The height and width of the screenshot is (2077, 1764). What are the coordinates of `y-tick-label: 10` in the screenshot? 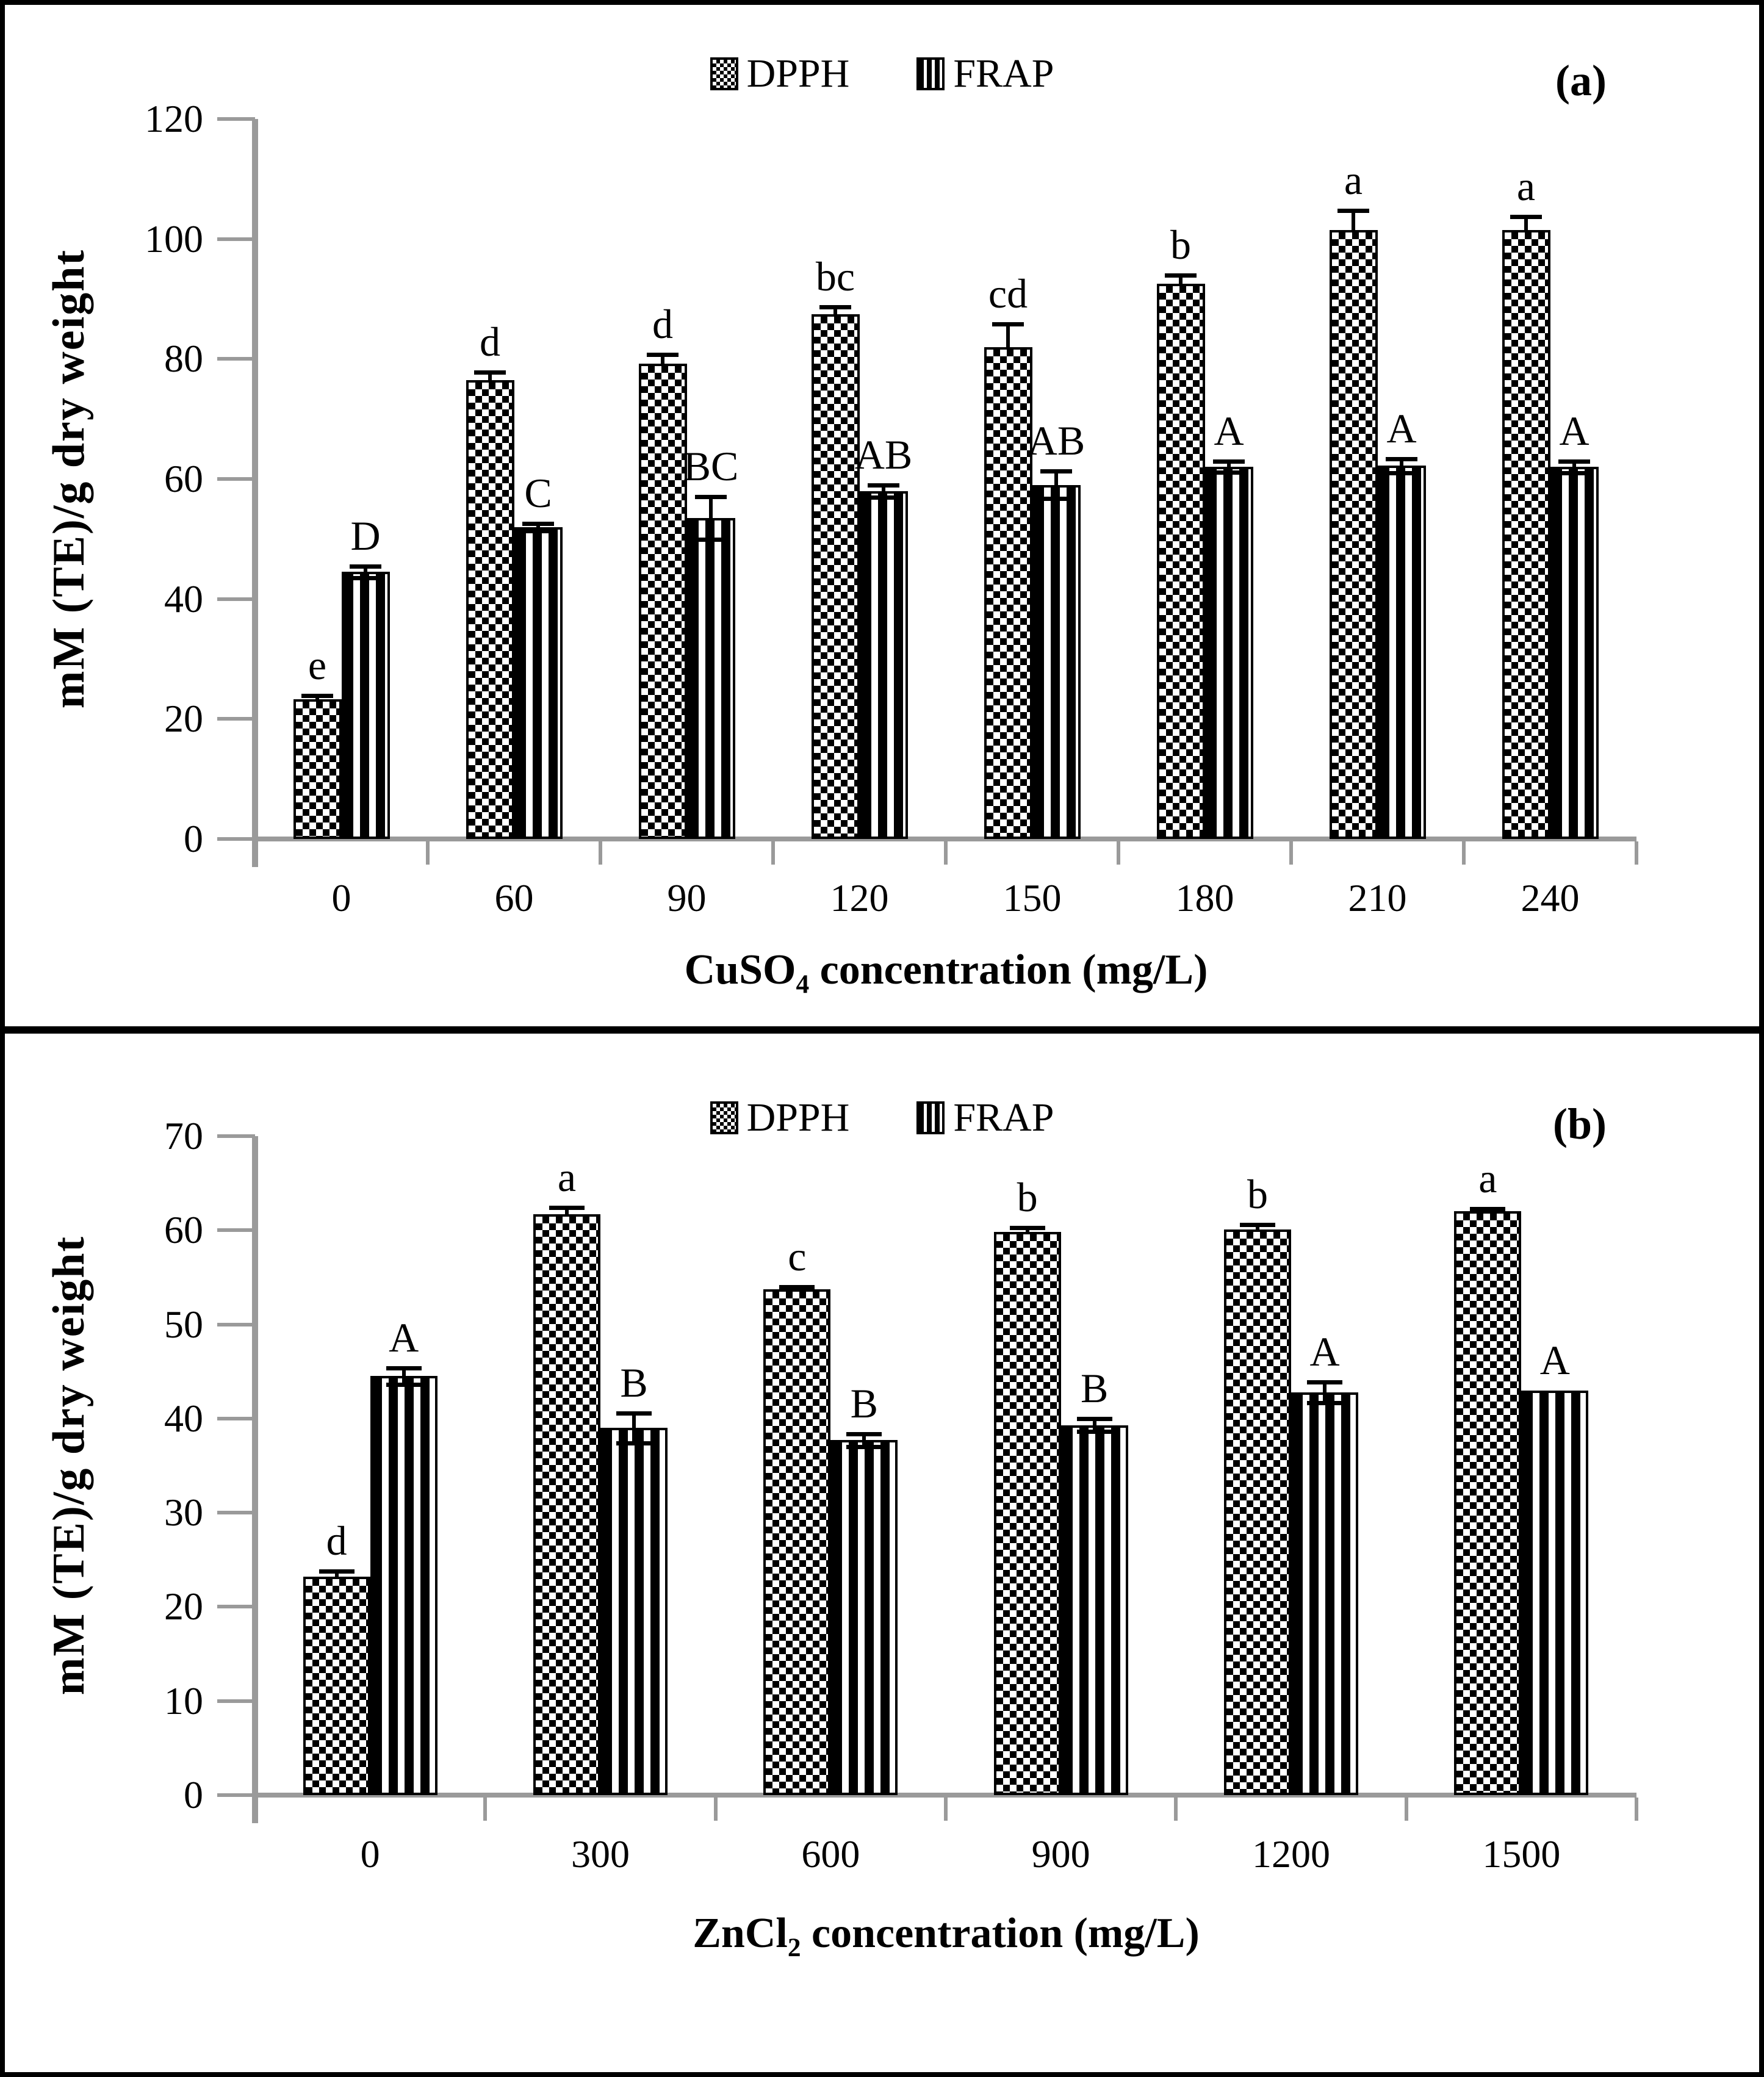 It's located at (183, 1700).